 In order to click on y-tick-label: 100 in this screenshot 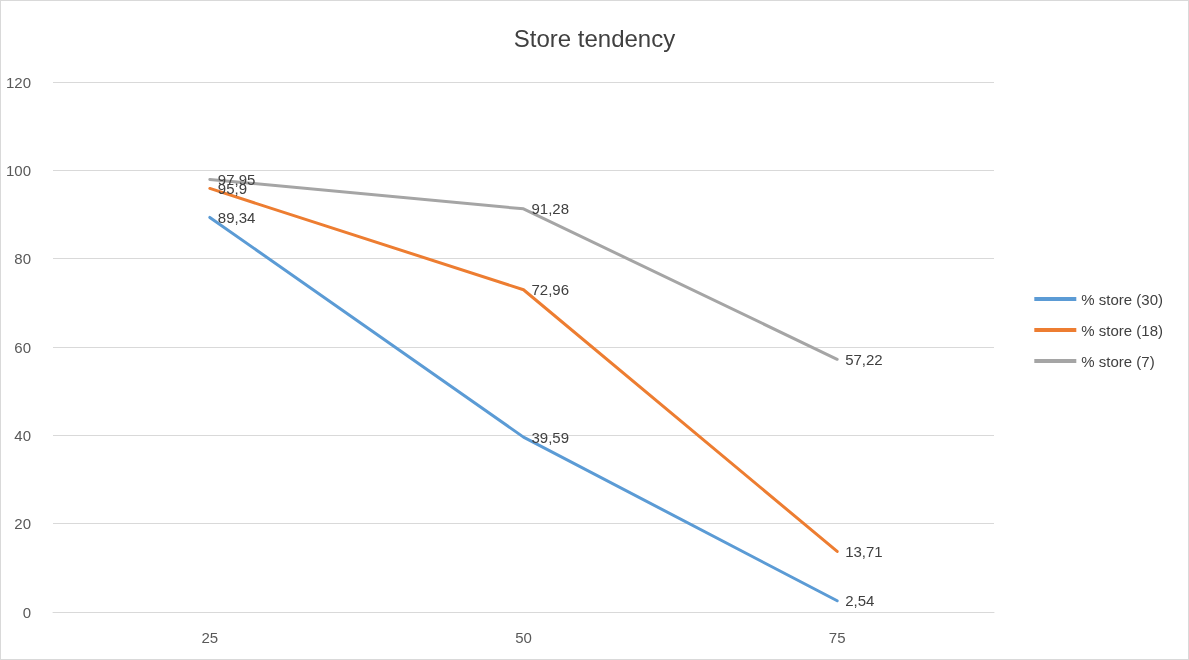, I will do `click(18, 170)`.